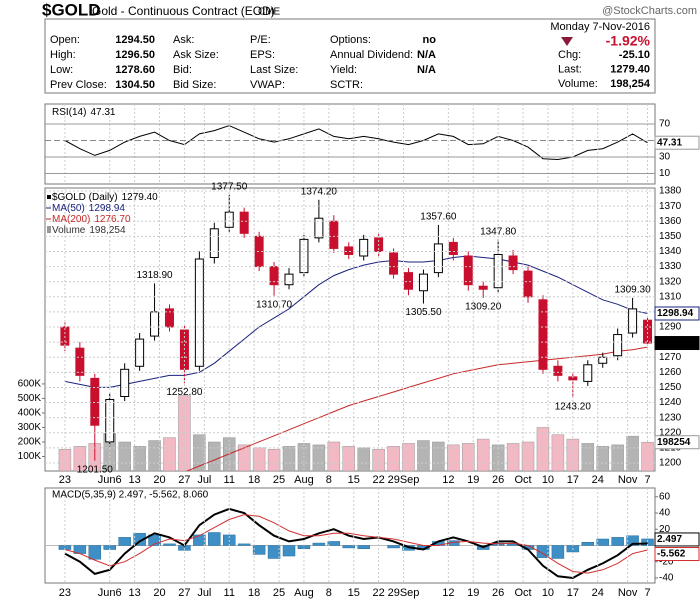  Describe the element at coordinates (356, 544) in the screenshot. I see `signal-line` at that location.